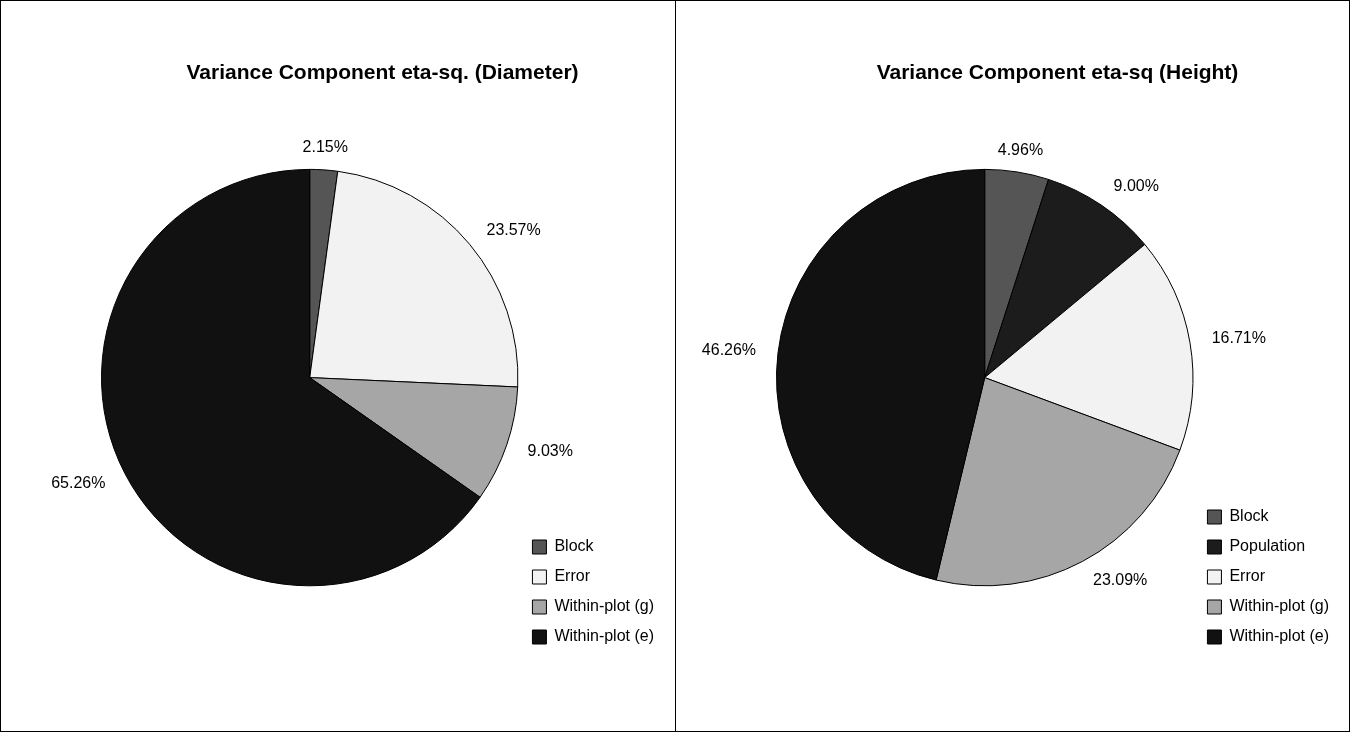 The height and width of the screenshot is (732, 1350). Describe the element at coordinates (1057, 72) in the screenshot. I see `chart-title: Variance Component eta-sq (Height)` at that location.